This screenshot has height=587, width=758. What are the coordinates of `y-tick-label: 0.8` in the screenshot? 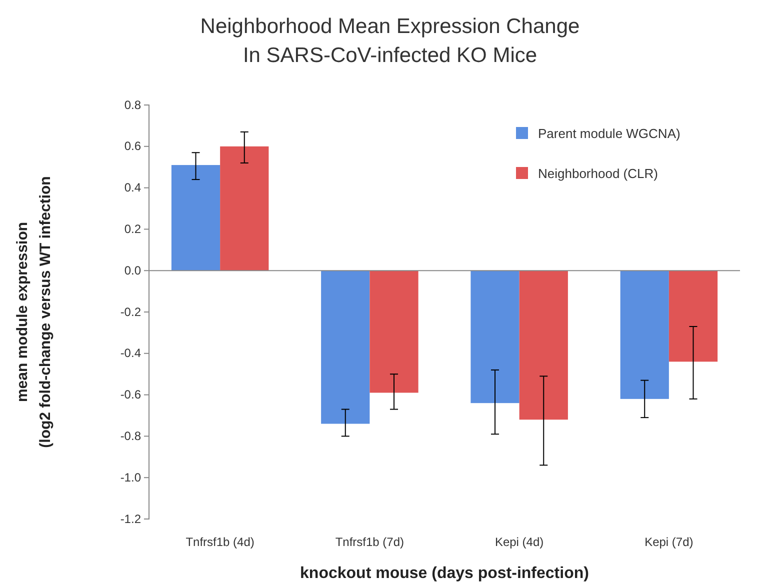 It's located at (133, 105).